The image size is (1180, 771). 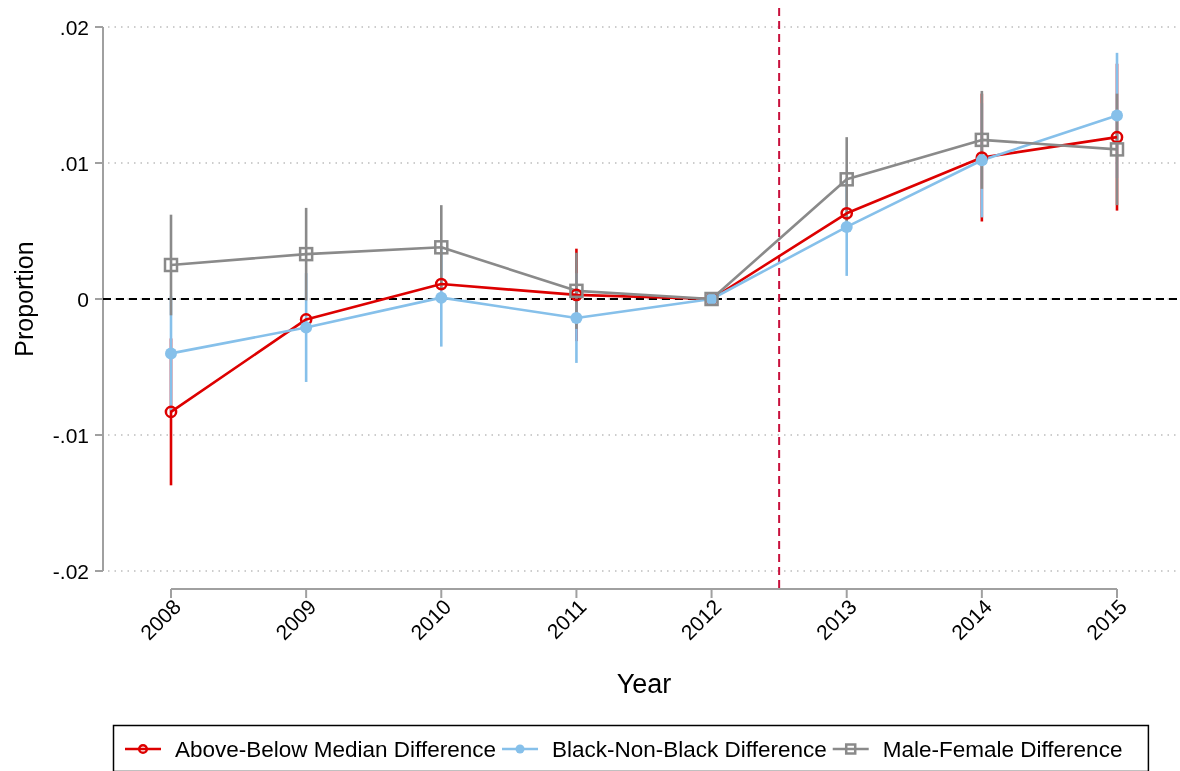 What do you see at coordinates (70, 571) in the screenshot?
I see `y-tick-label: -.02` at bounding box center [70, 571].